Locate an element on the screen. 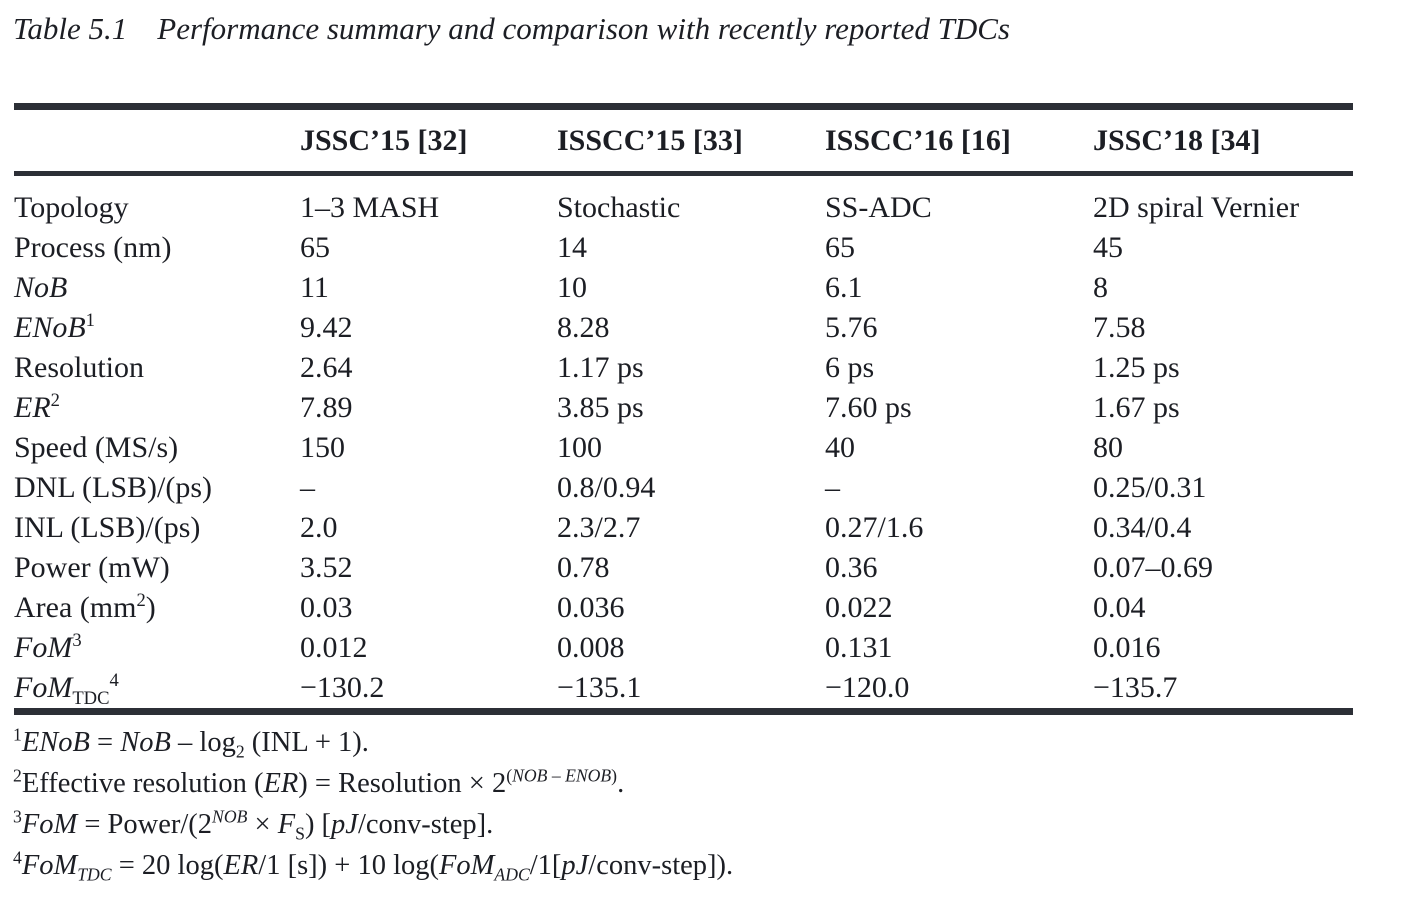 The width and height of the screenshot is (1401, 916). row-label: Resolution is located at coordinates (79, 367).